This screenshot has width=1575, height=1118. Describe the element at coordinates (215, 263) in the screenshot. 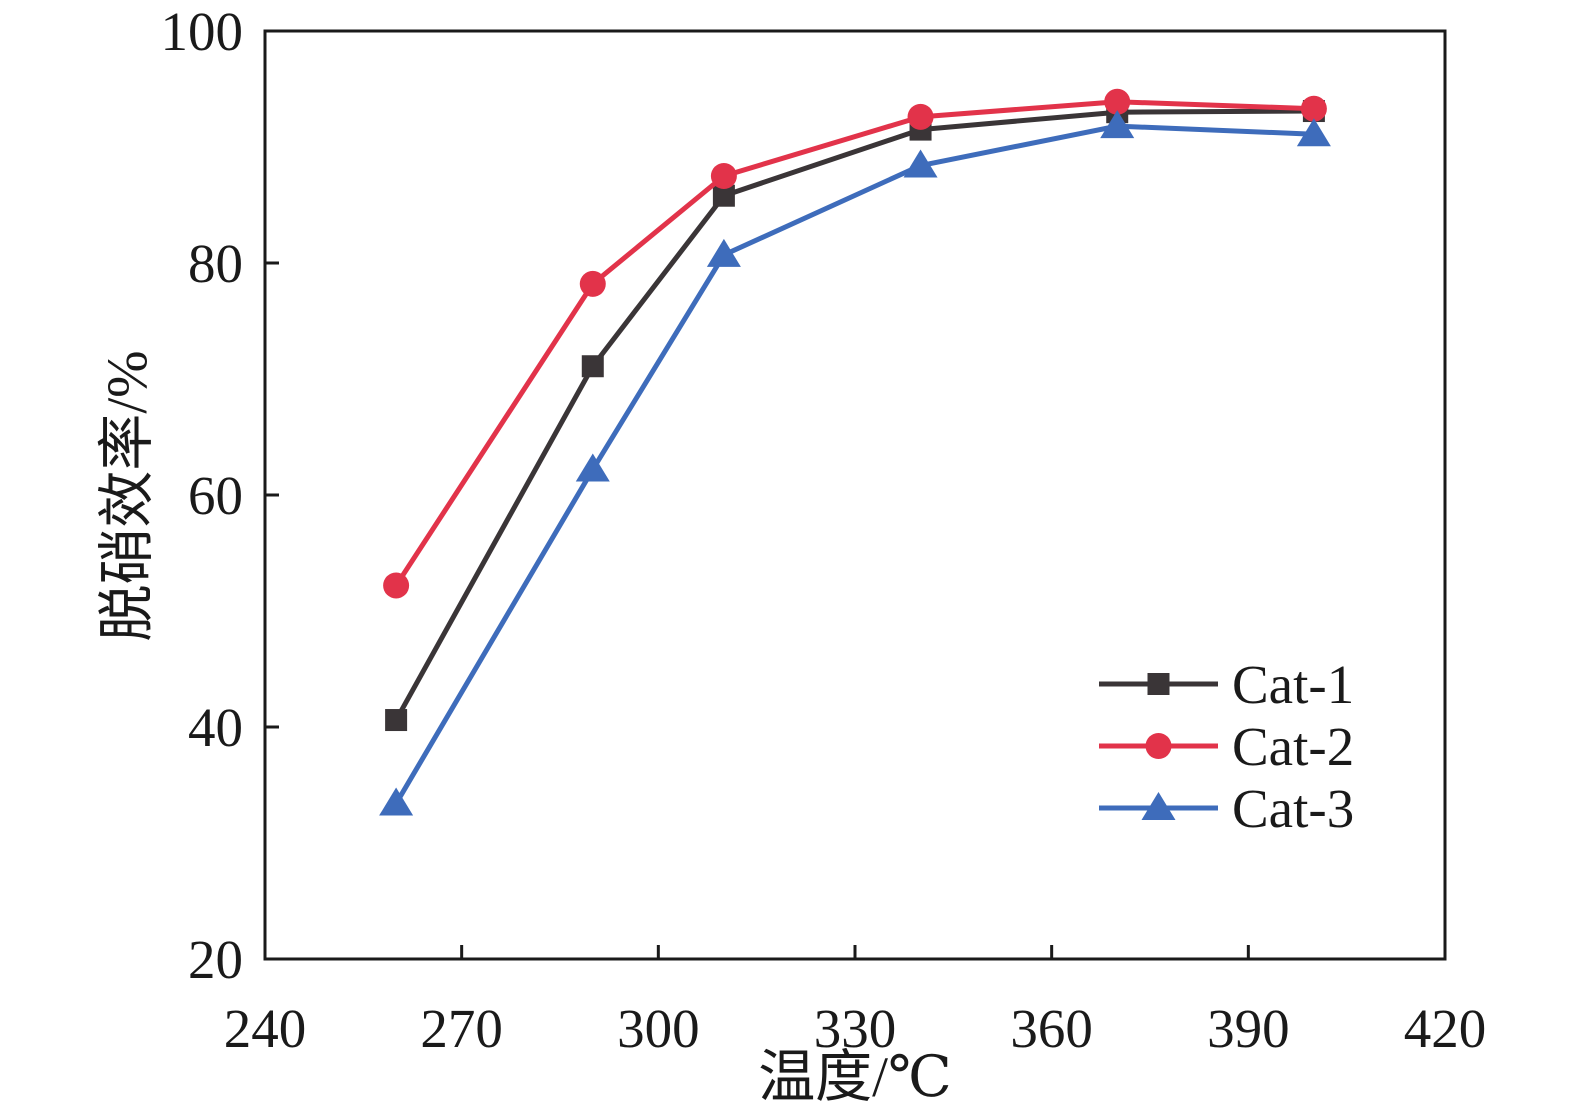

I see `y-axis-tick-label: 80` at that location.